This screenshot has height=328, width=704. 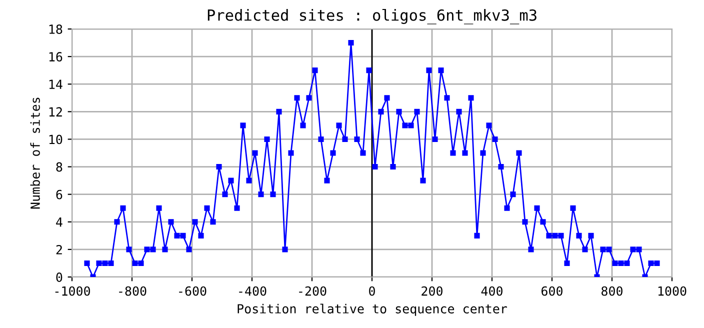 I want to click on x-tick-label: 200, so click(x=432, y=291).